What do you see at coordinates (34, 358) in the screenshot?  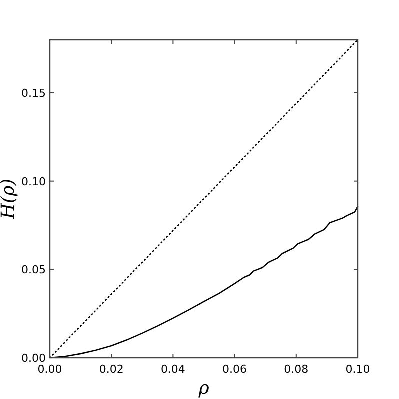 I see `y-tick-label: 0.00` at bounding box center [34, 358].